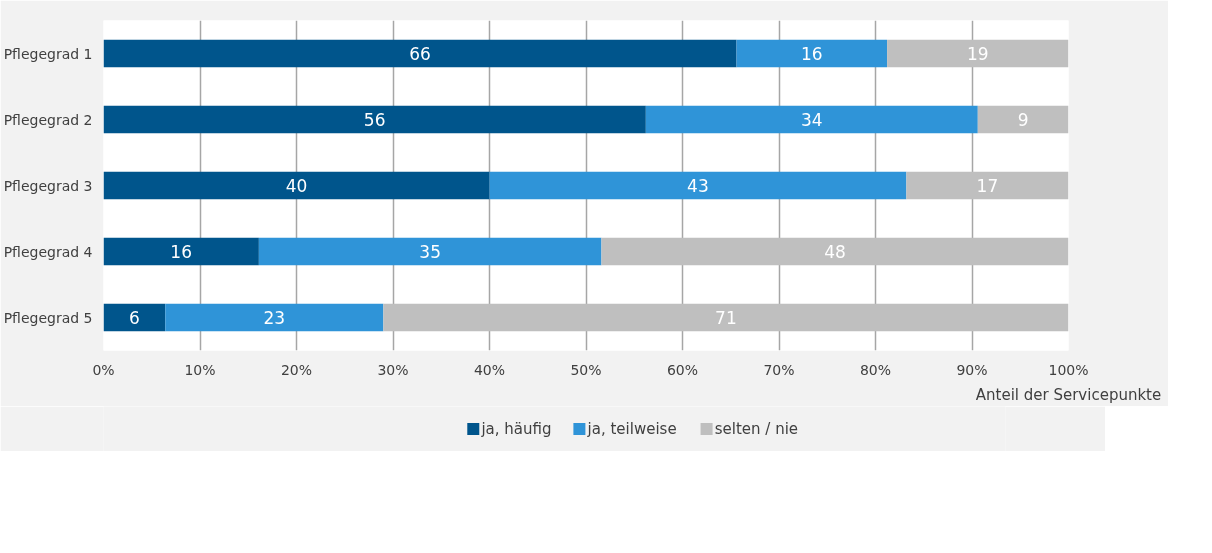 The height and width of the screenshot is (553, 1212). I want to click on data-label: 71, so click(726, 318).